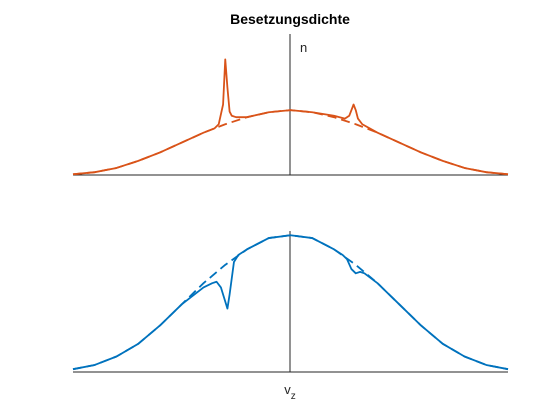  Describe the element at coordinates (303, 47) in the screenshot. I see `top-y-label: n` at that location.